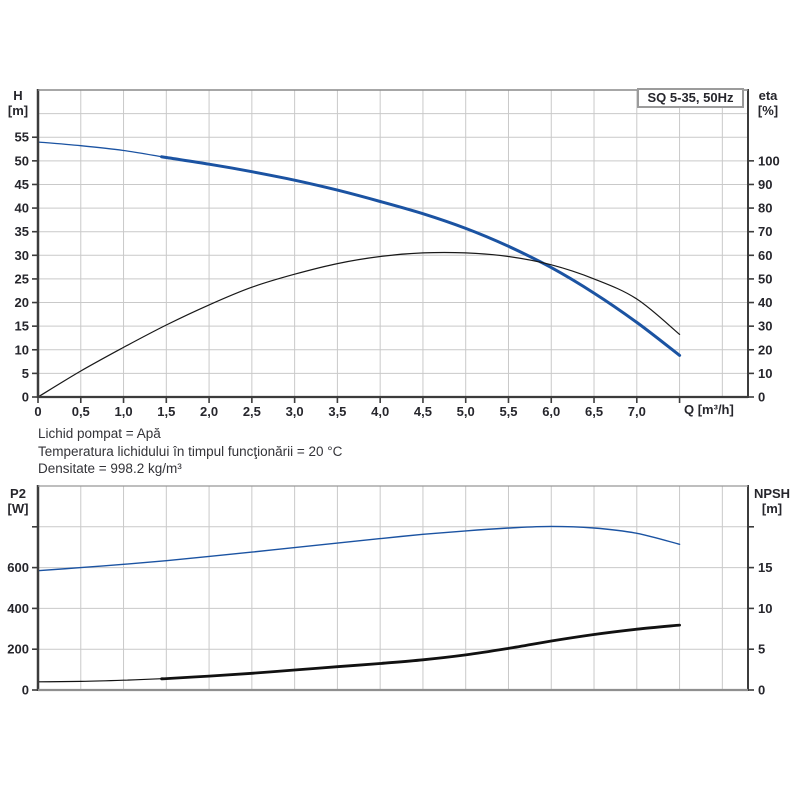 The image size is (800, 800). I want to click on right-tick-label: 50, so click(765, 278).